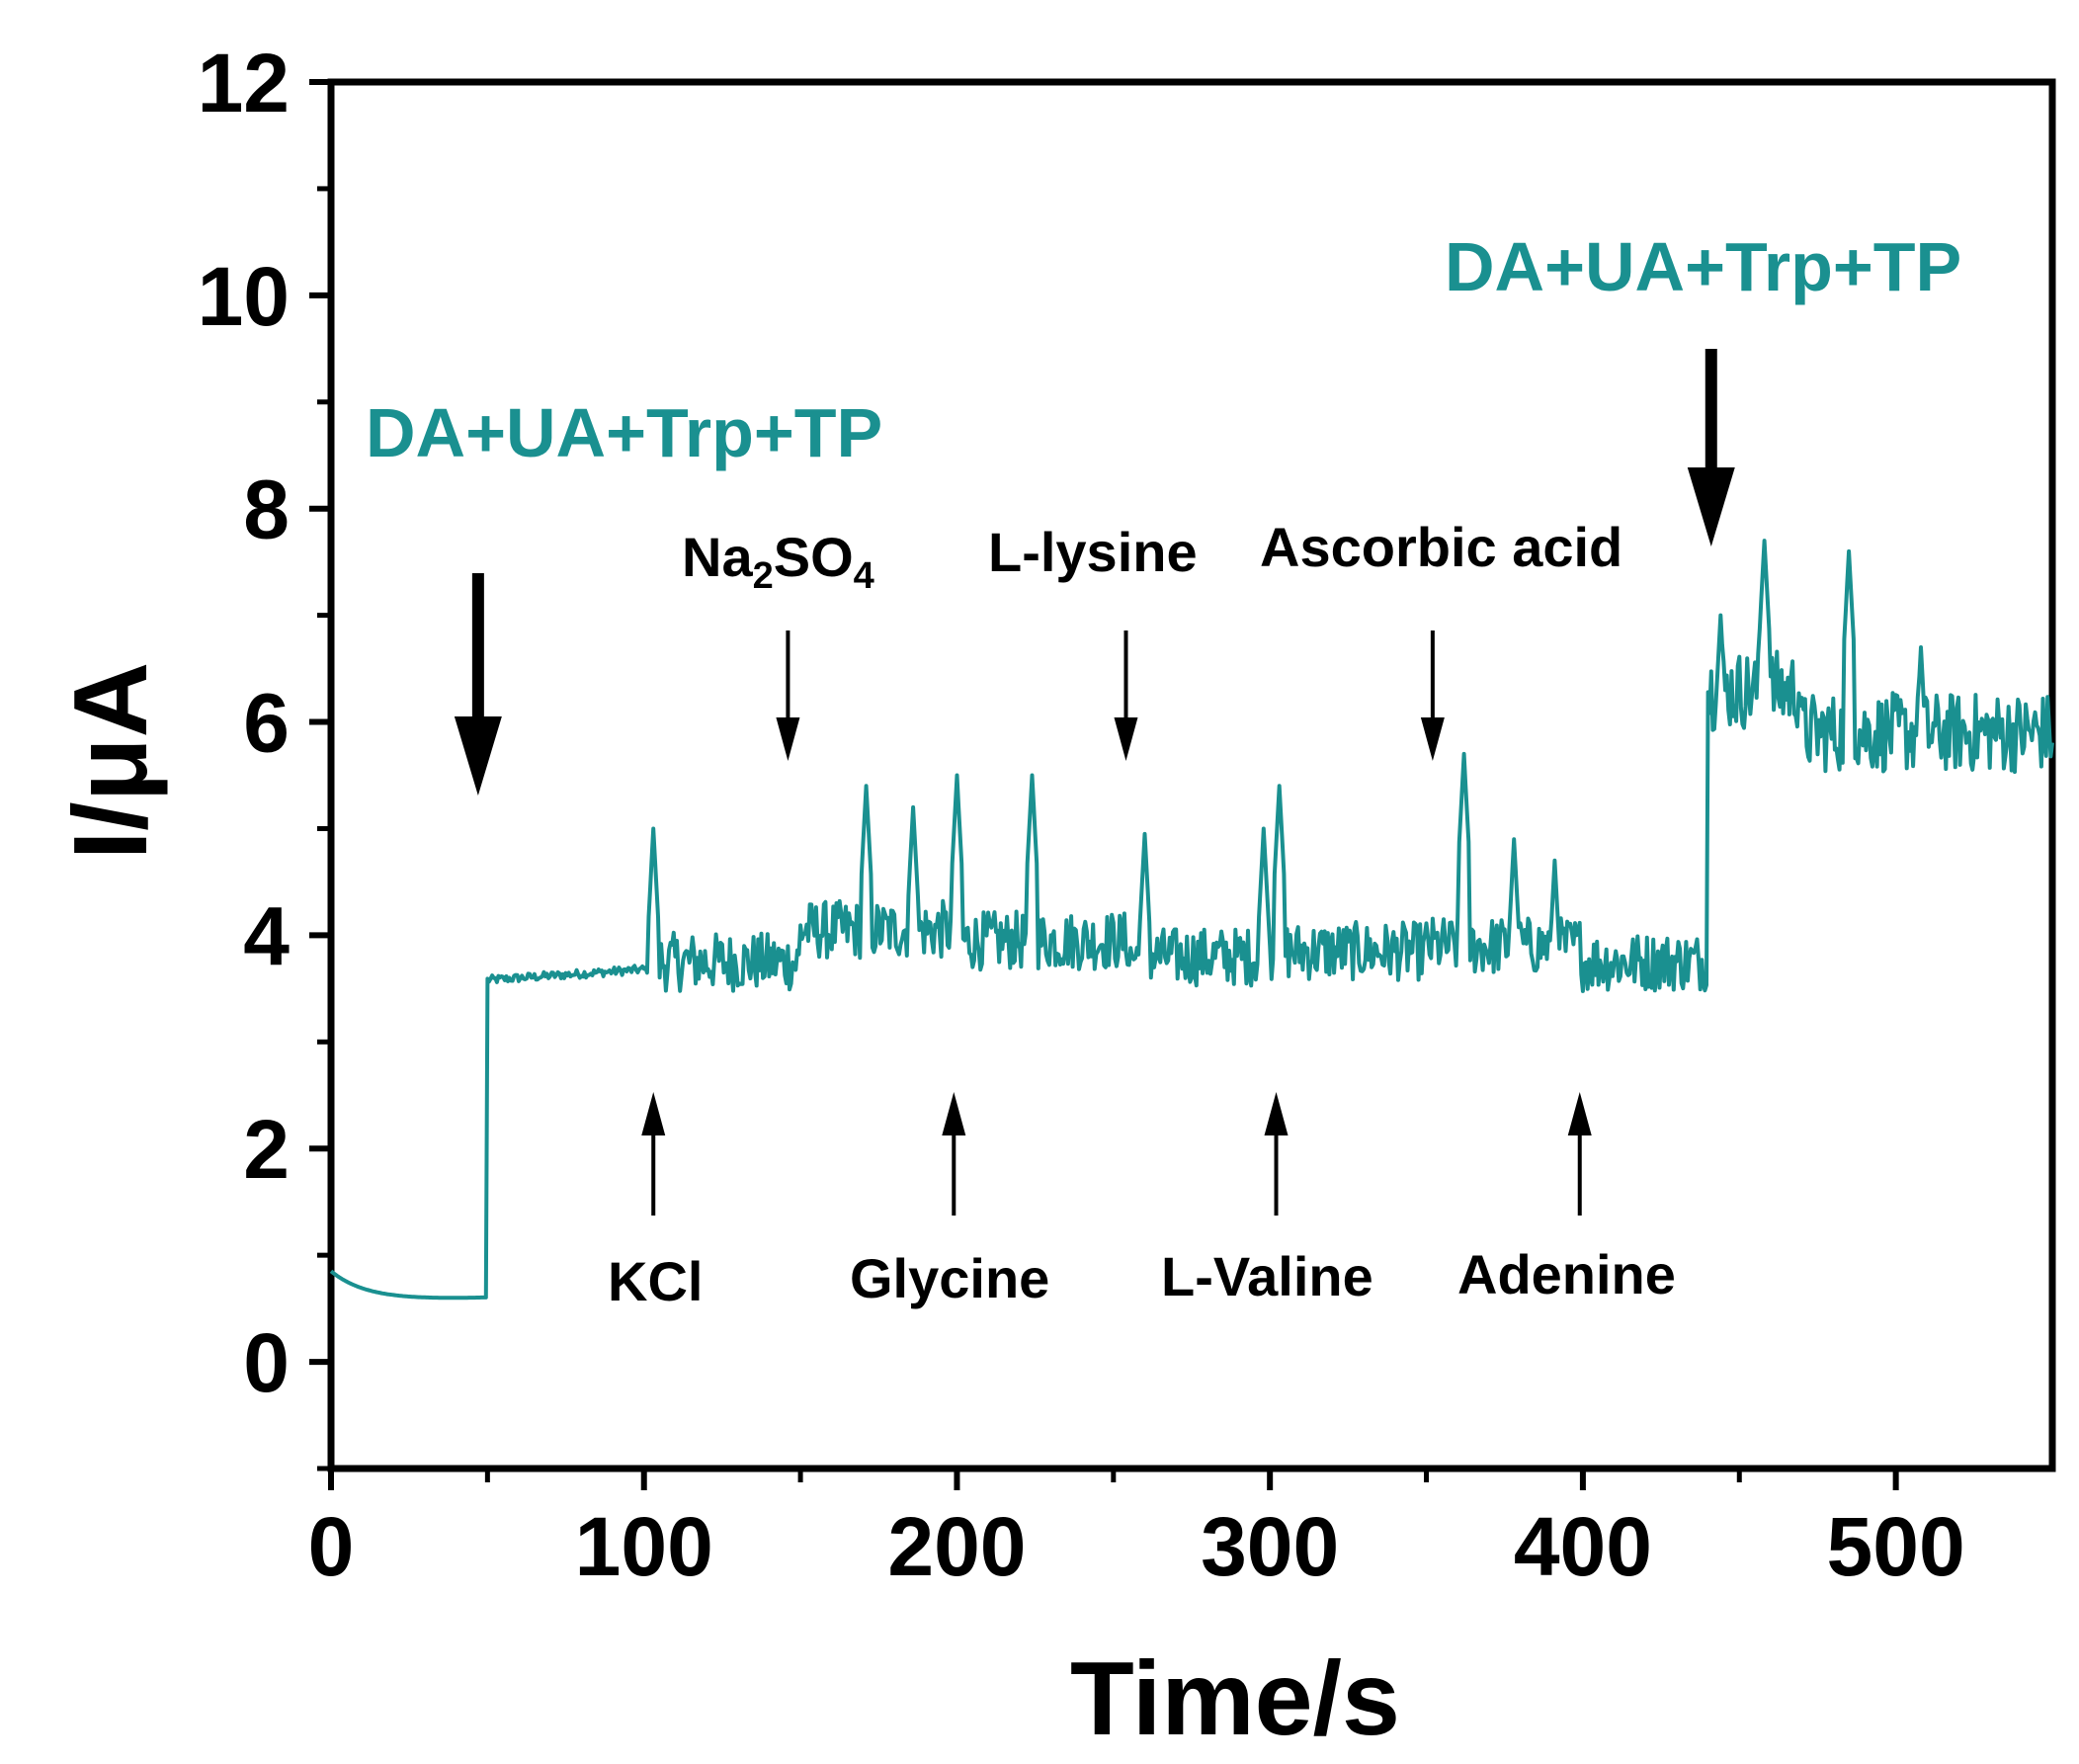 The width and height of the screenshot is (2079, 1764). I want to click on interferent-label-l-valine: L-Valine, so click(1267, 1276).